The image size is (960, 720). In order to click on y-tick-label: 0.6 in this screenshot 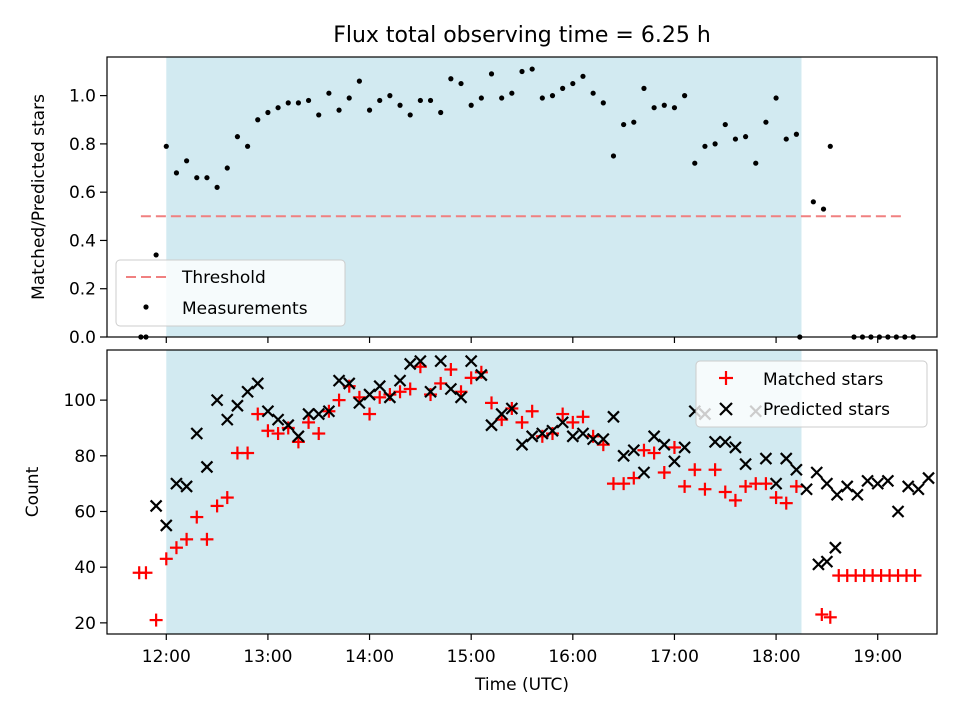, I will do `click(82, 193)`.